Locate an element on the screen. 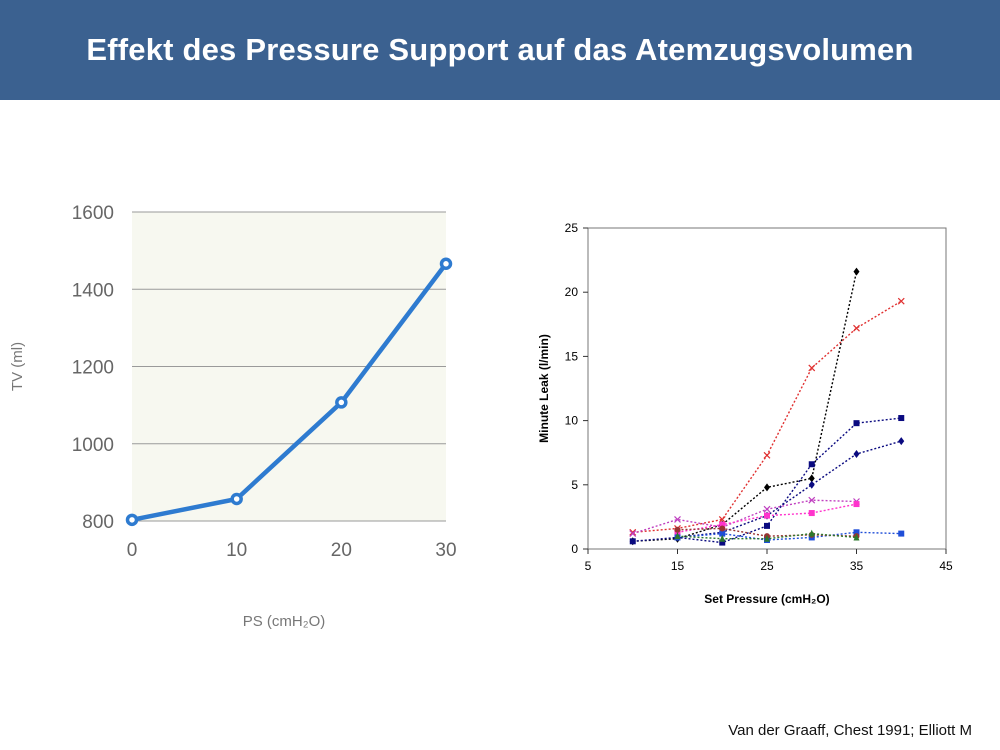 This screenshot has height=750, width=1000. x-tick-label: 20 is located at coordinates (341, 550).